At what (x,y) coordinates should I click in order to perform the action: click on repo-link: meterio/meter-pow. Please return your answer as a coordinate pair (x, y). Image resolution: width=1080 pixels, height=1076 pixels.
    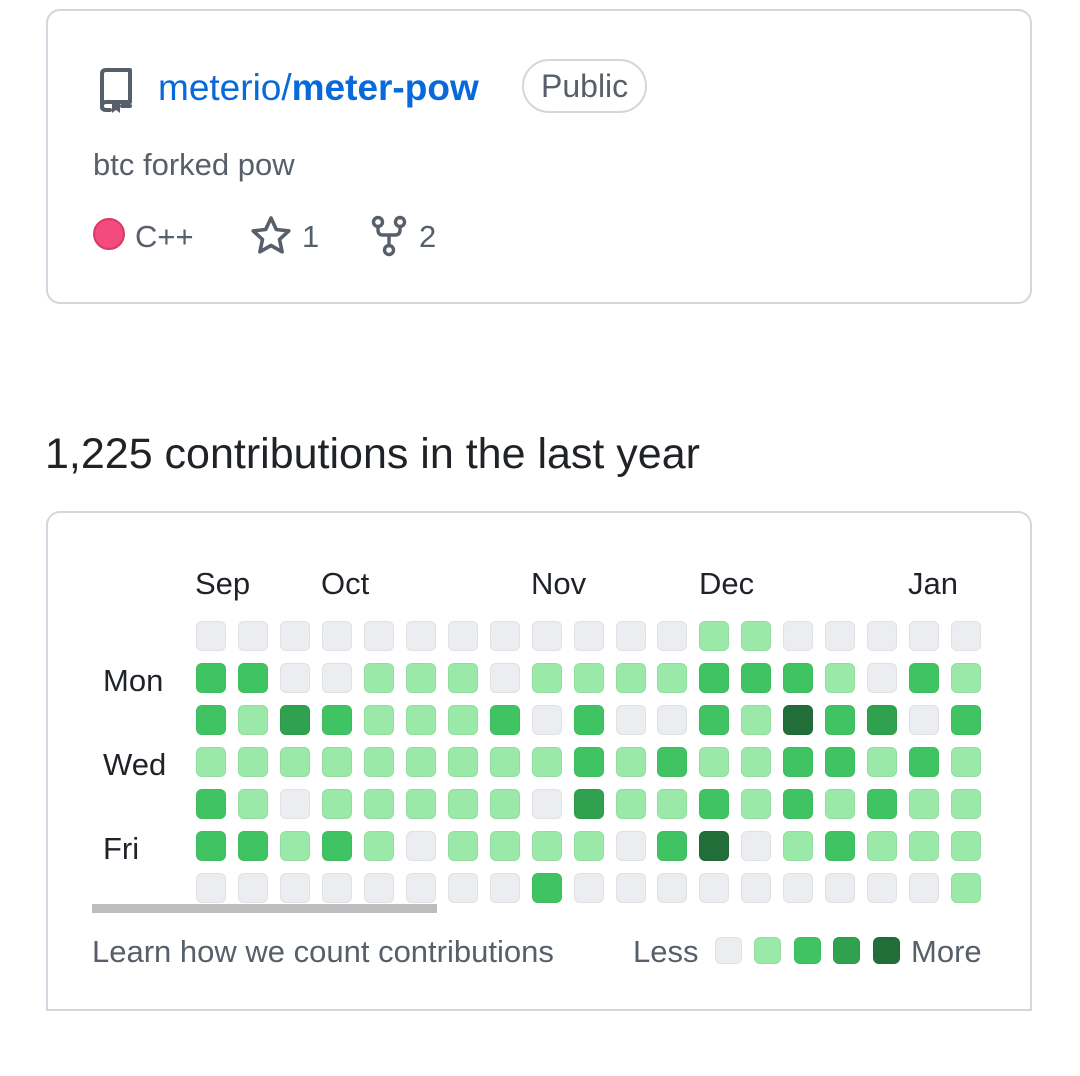
    Looking at the image, I should click on (318, 88).